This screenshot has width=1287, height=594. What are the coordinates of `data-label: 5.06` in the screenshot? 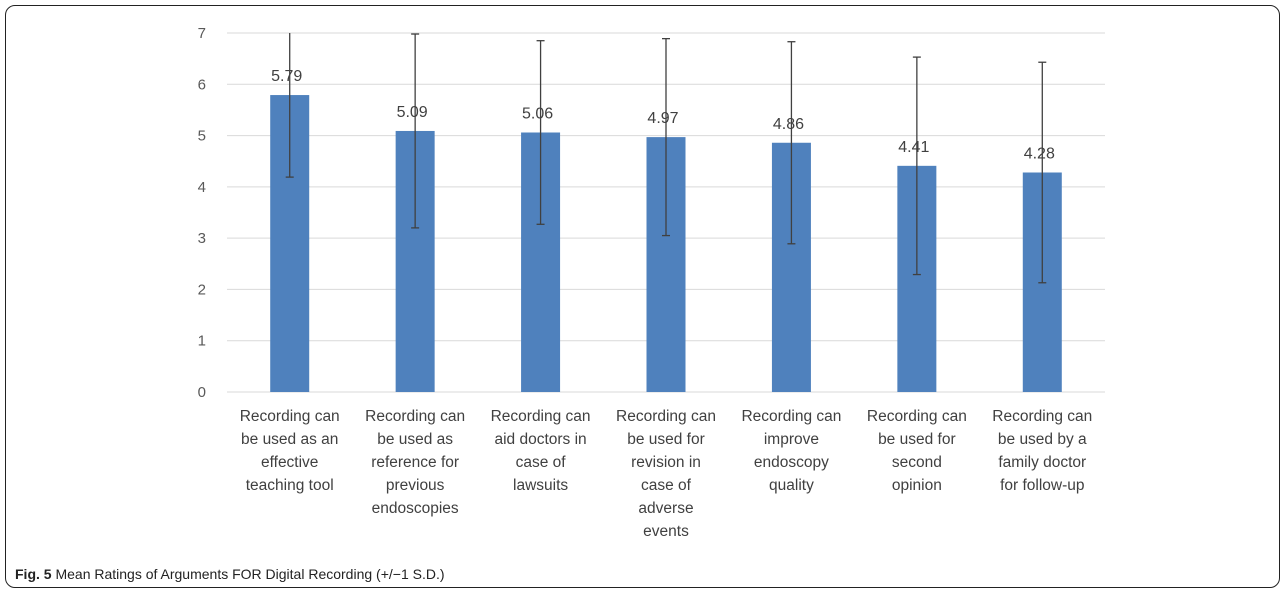 It's located at (537, 113).